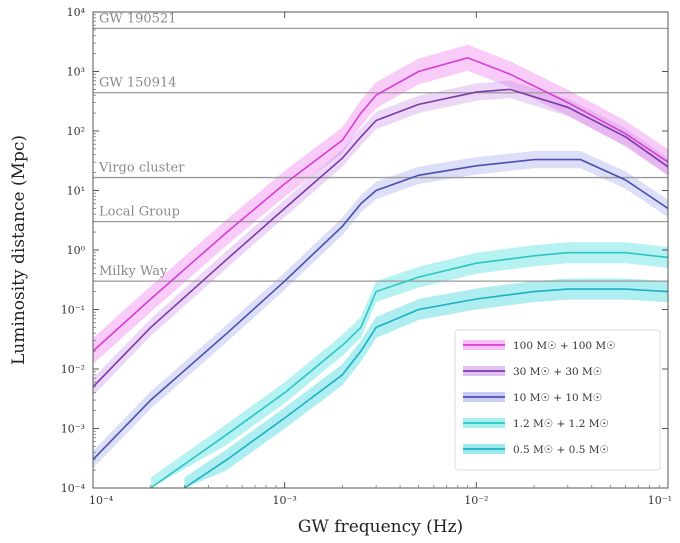  I want to click on y-tick-label-4: 10⁰, so click(76, 250).